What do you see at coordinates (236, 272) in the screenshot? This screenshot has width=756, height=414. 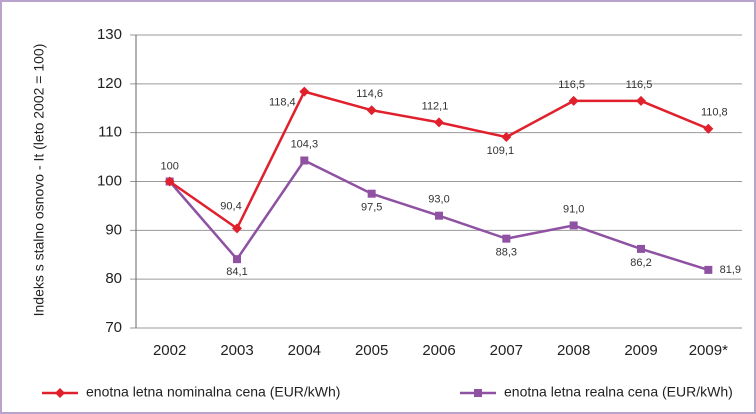 I see `value-label: 84,1` at bounding box center [236, 272].